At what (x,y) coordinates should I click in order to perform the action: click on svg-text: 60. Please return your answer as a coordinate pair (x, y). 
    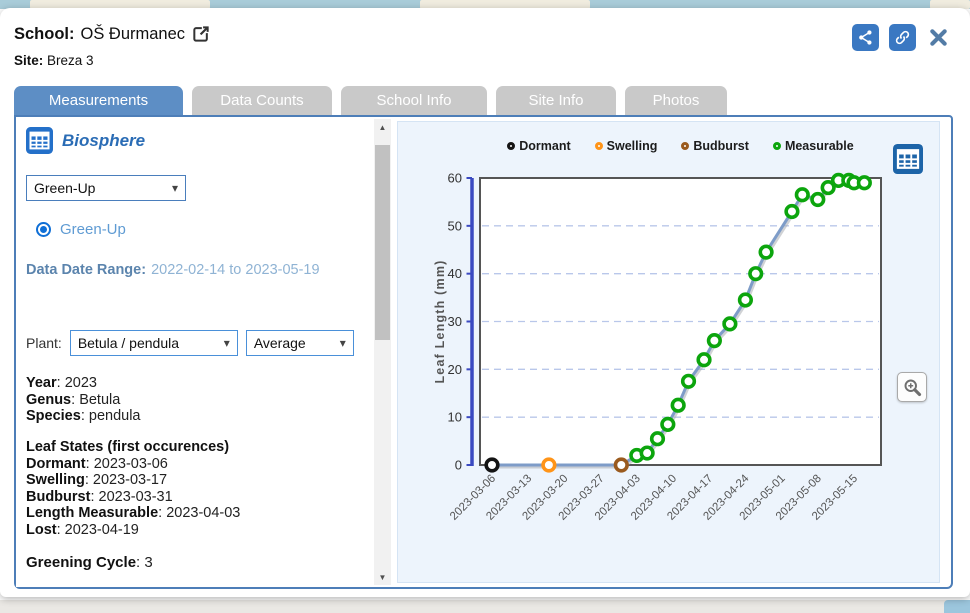
    Looking at the image, I should click on (455, 178).